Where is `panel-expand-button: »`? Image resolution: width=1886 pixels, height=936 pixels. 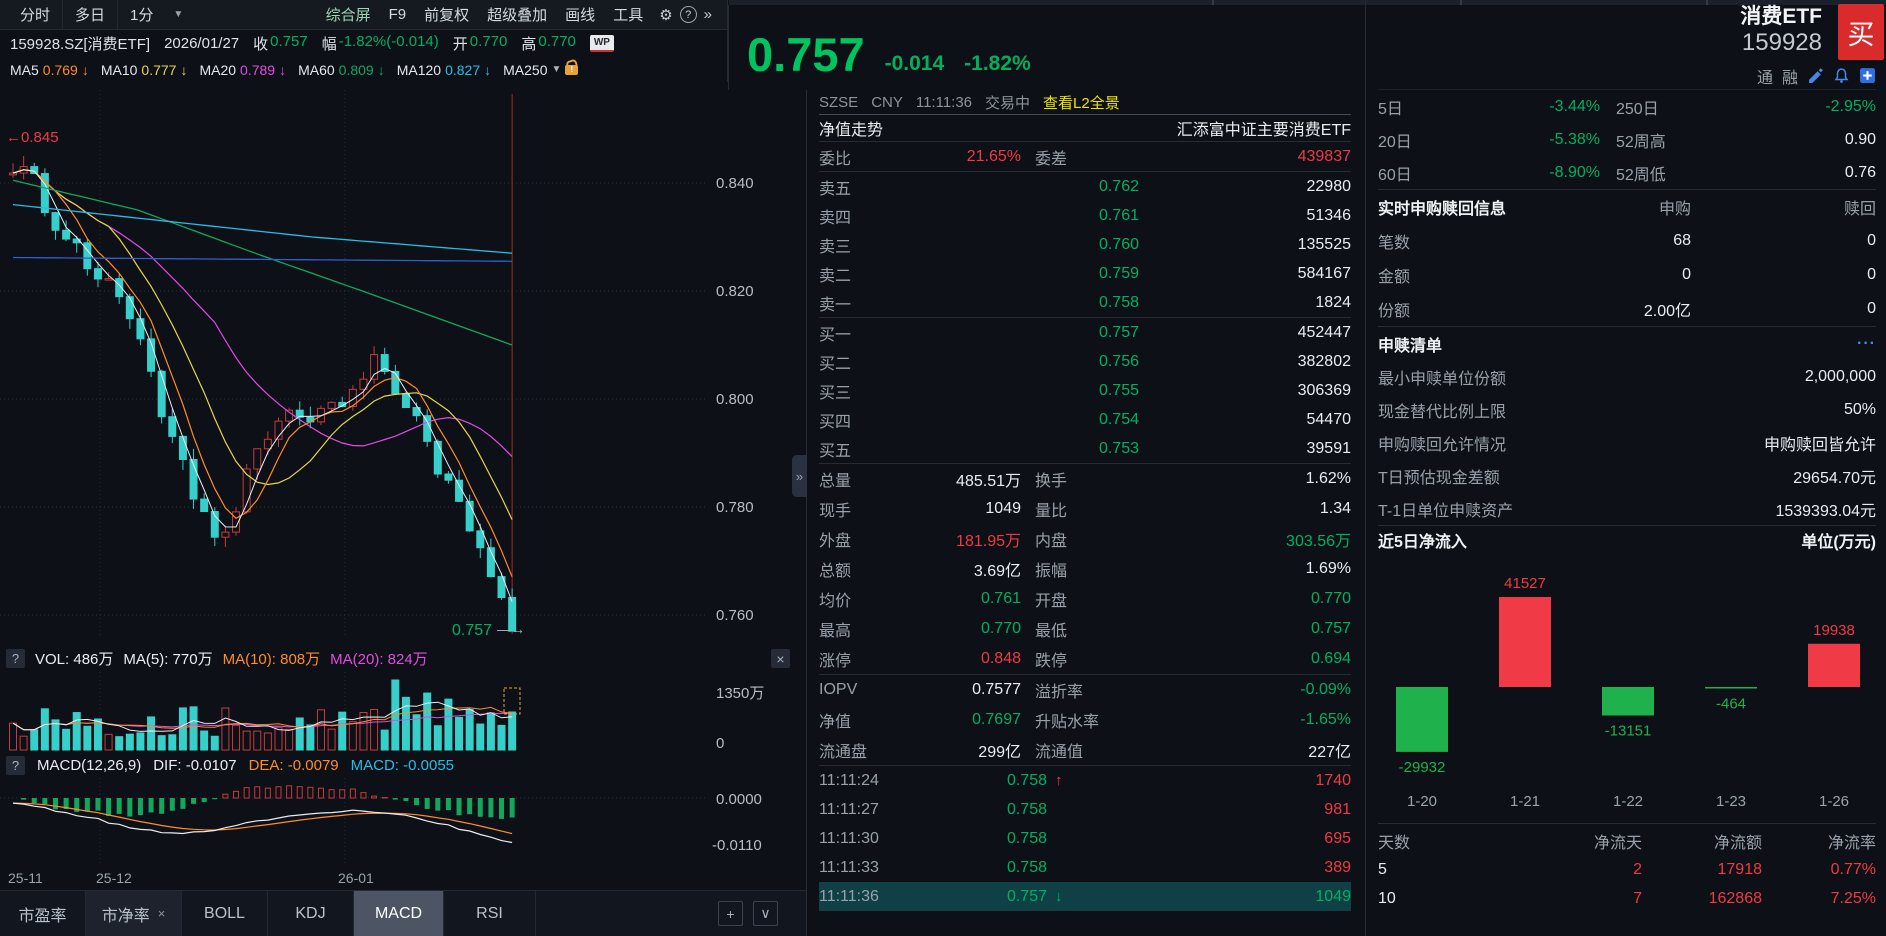
panel-expand-button: » is located at coordinates (799, 476).